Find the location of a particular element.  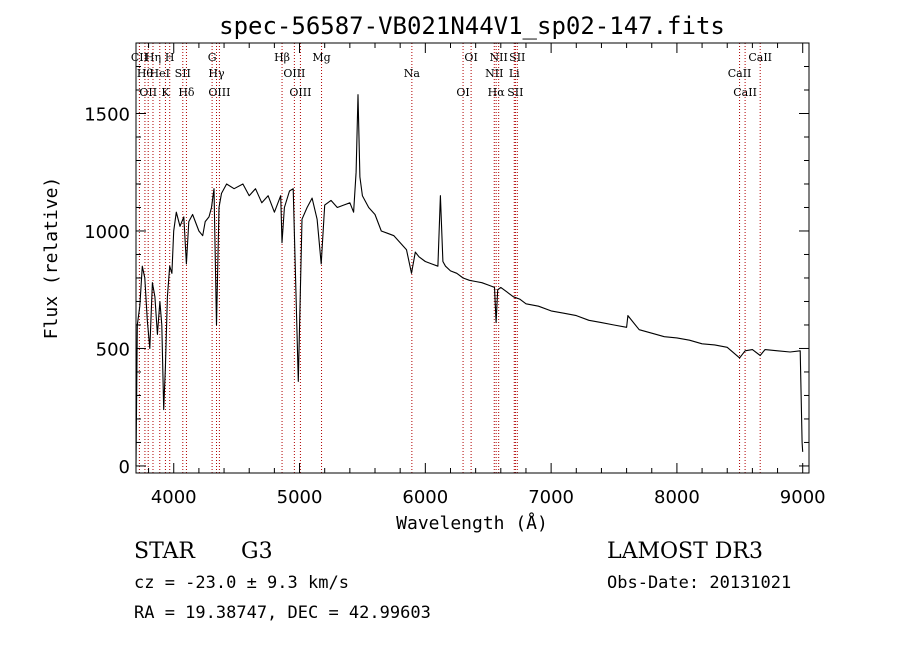

object-type: STAR is located at coordinates (164, 551).